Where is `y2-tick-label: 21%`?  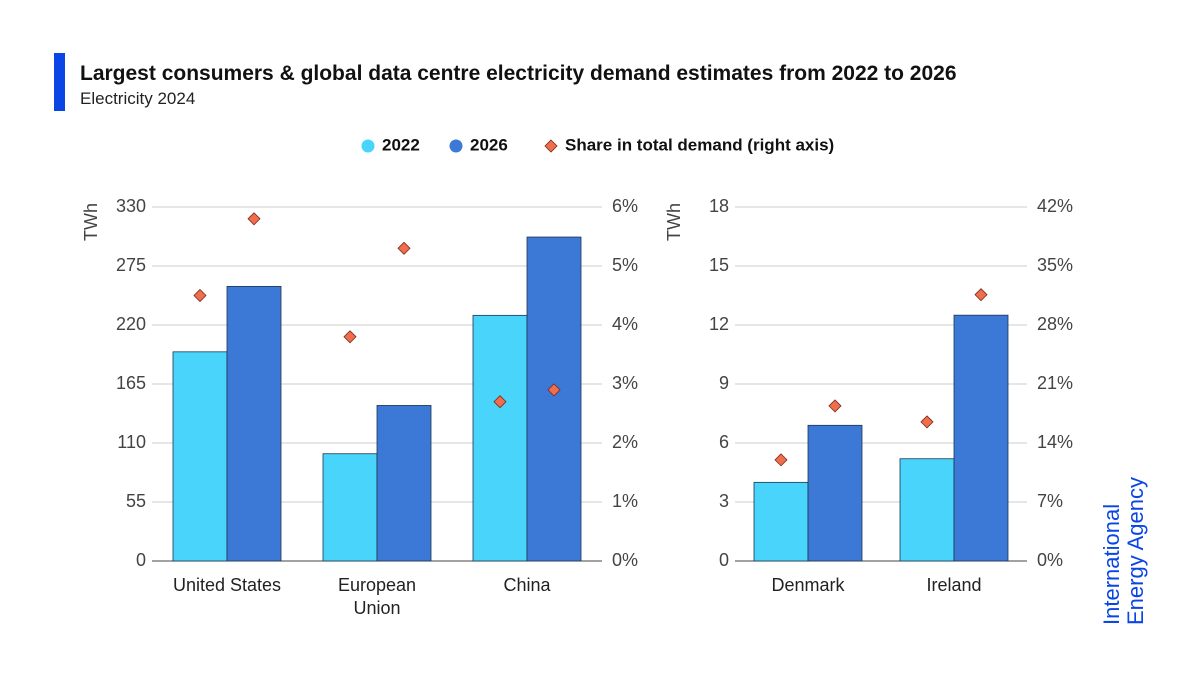 y2-tick-label: 21% is located at coordinates (1055, 383).